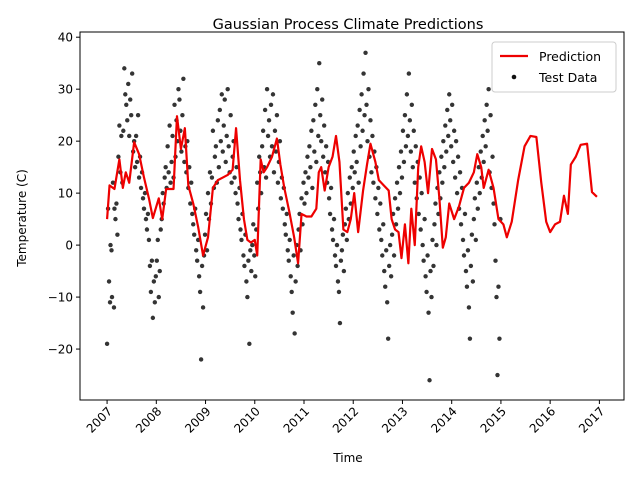 The width and height of the screenshot is (640, 480). What do you see at coordinates (65, 194) in the screenshot?
I see `y-tick-label-10: 10` at bounding box center [65, 194].